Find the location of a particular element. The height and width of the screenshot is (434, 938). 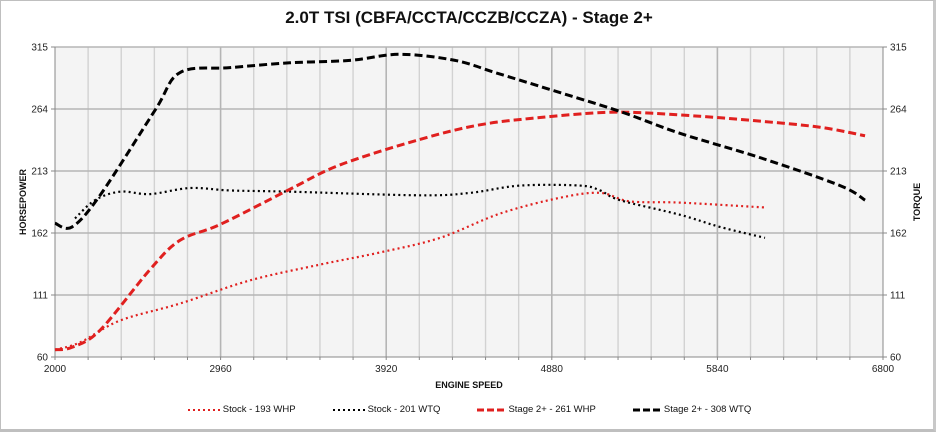

legend-item-stock-wtq: Stock - 201 WTQ is located at coordinates (386, 409).